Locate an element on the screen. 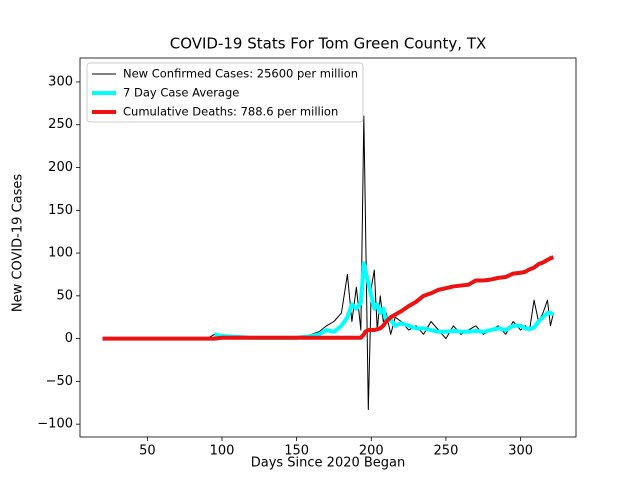 This screenshot has height=480, width=640. chart-title: COVID-19 Stats For Tom Green County, TX is located at coordinates (328, 44).